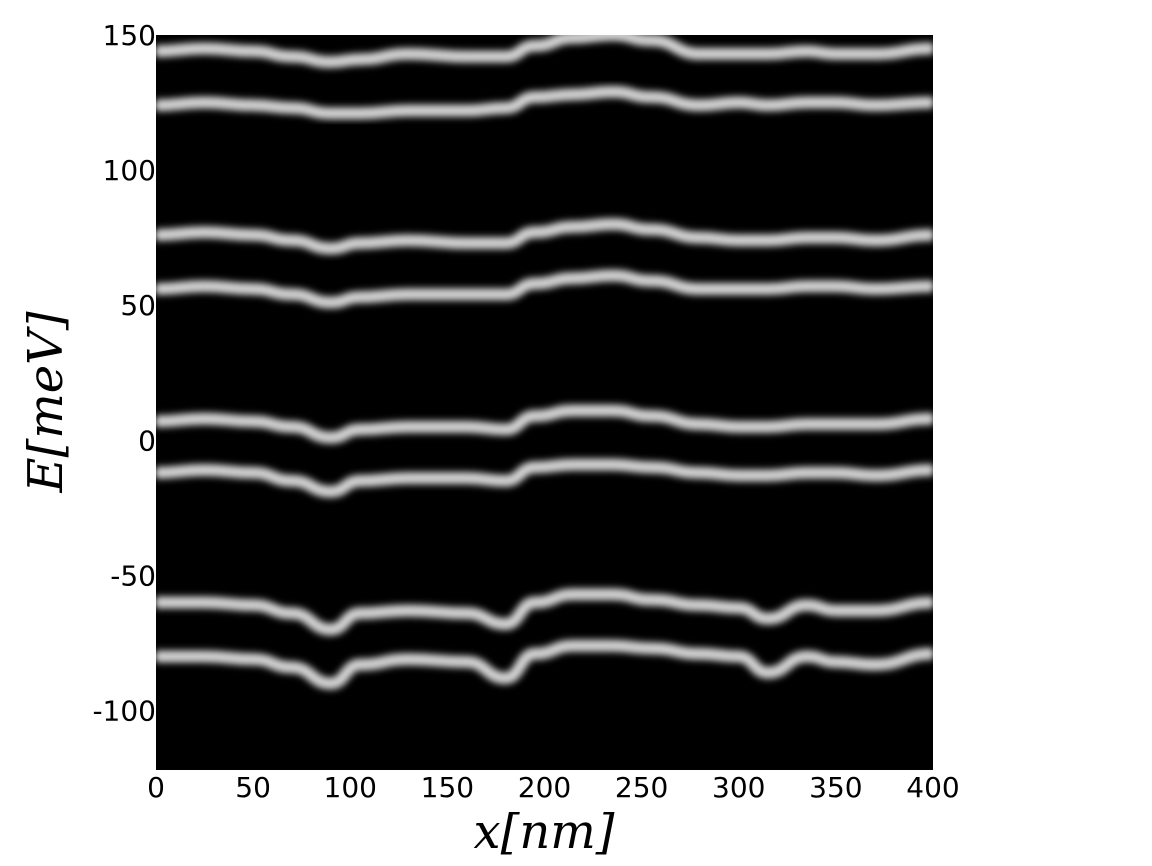 The image size is (1152, 866). What do you see at coordinates (835, 787) in the screenshot?
I see `x-tick-label: 350` at bounding box center [835, 787].